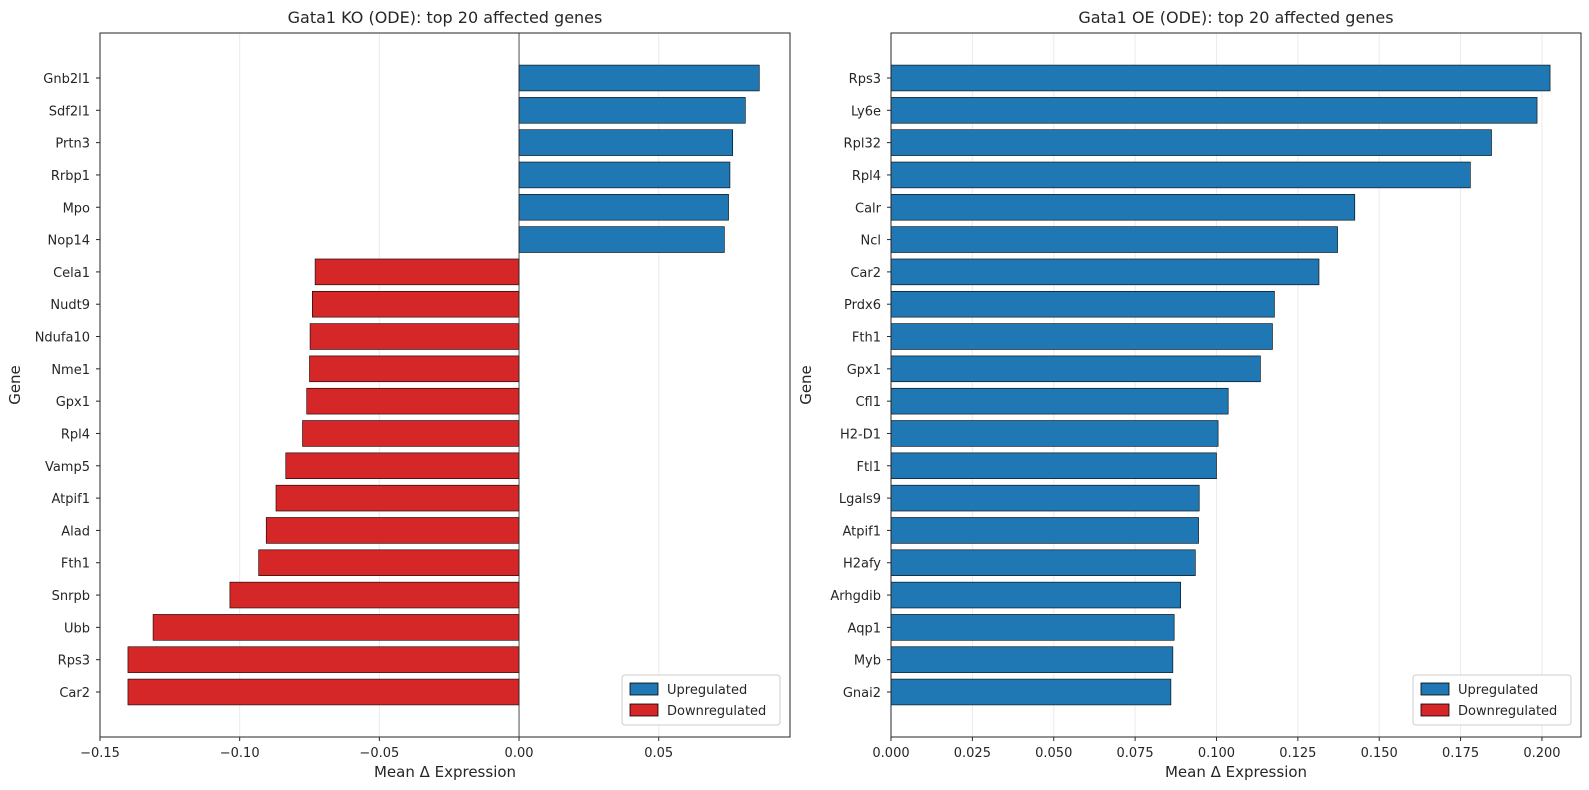 The width and height of the screenshot is (1589, 790). I want to click on y-tick-label: Nme1, so click(70, 370).